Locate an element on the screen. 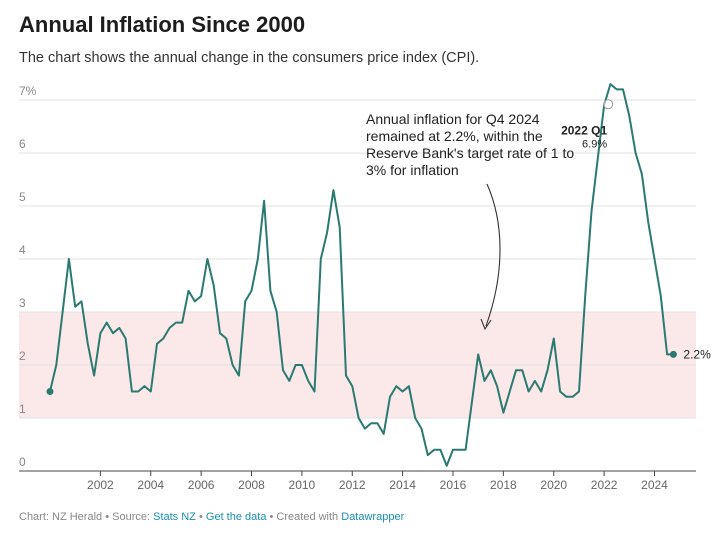 The image size is (727, 537). peak-label: 2022 Q1 is located at coordinates (584, 130).